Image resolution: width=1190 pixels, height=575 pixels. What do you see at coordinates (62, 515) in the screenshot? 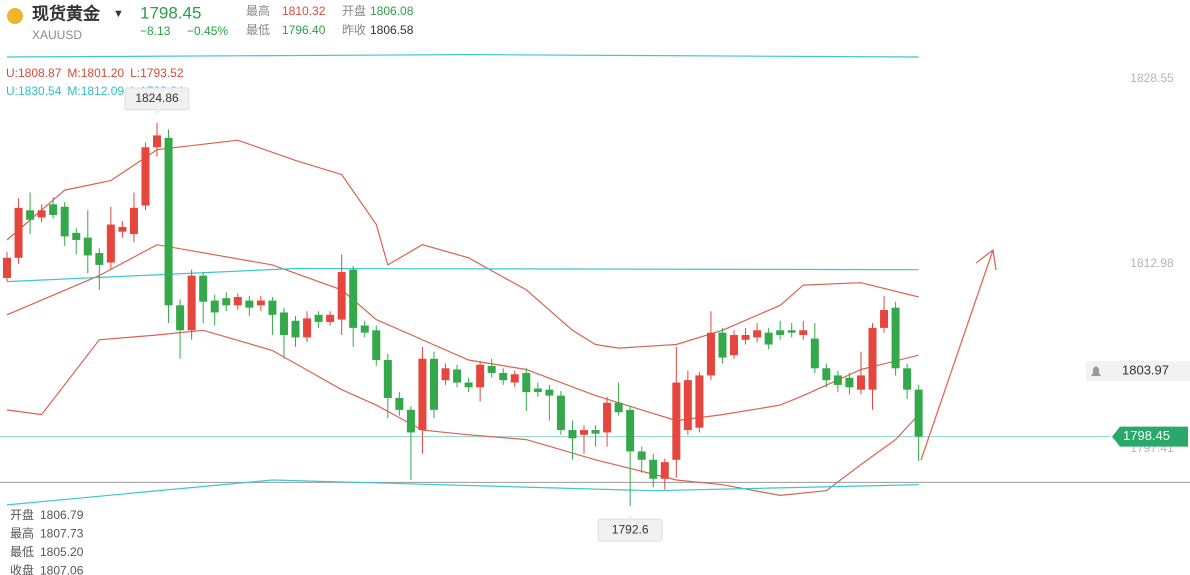
I see `info-value: 1806.79` at bounding box center [62, 515].